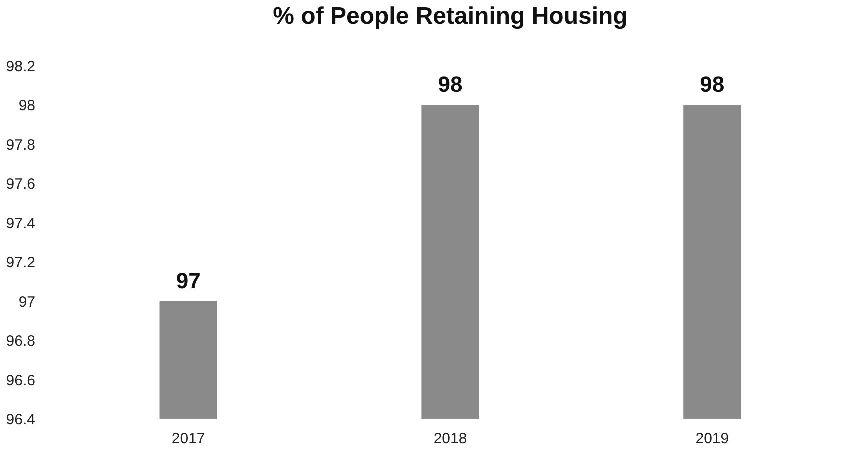 The image size is (851, 451). I want to click on y-tick-label: 98.2, so click(21, 67).